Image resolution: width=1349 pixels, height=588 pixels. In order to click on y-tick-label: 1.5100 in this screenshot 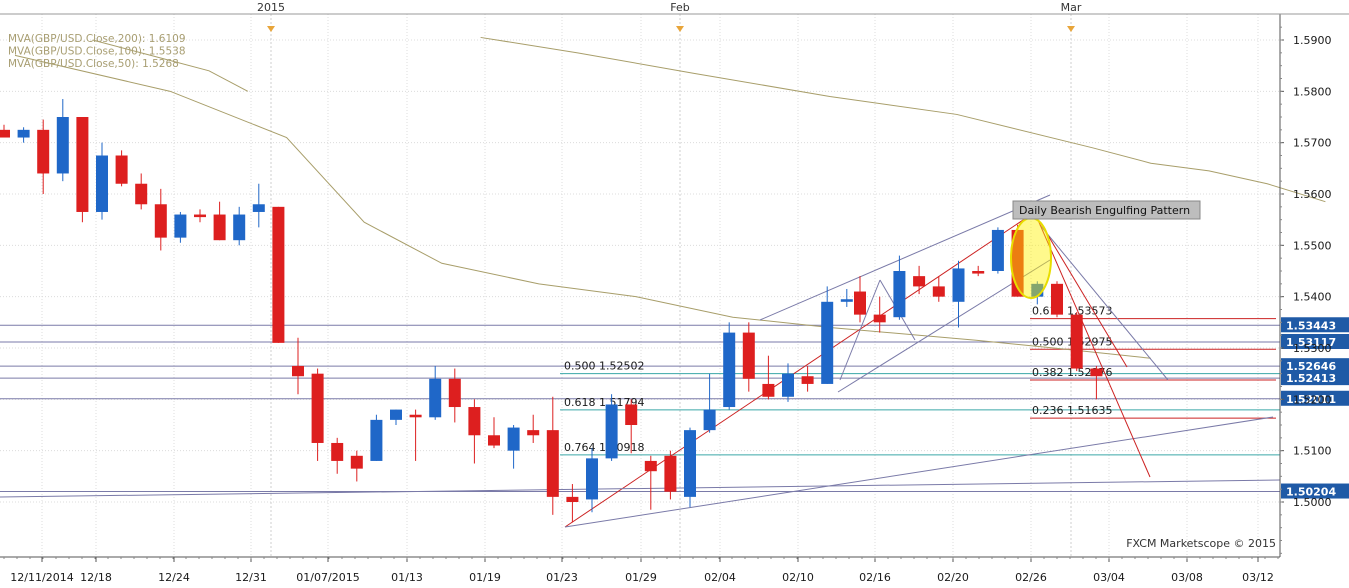, I will do `click(1312, 451)`.